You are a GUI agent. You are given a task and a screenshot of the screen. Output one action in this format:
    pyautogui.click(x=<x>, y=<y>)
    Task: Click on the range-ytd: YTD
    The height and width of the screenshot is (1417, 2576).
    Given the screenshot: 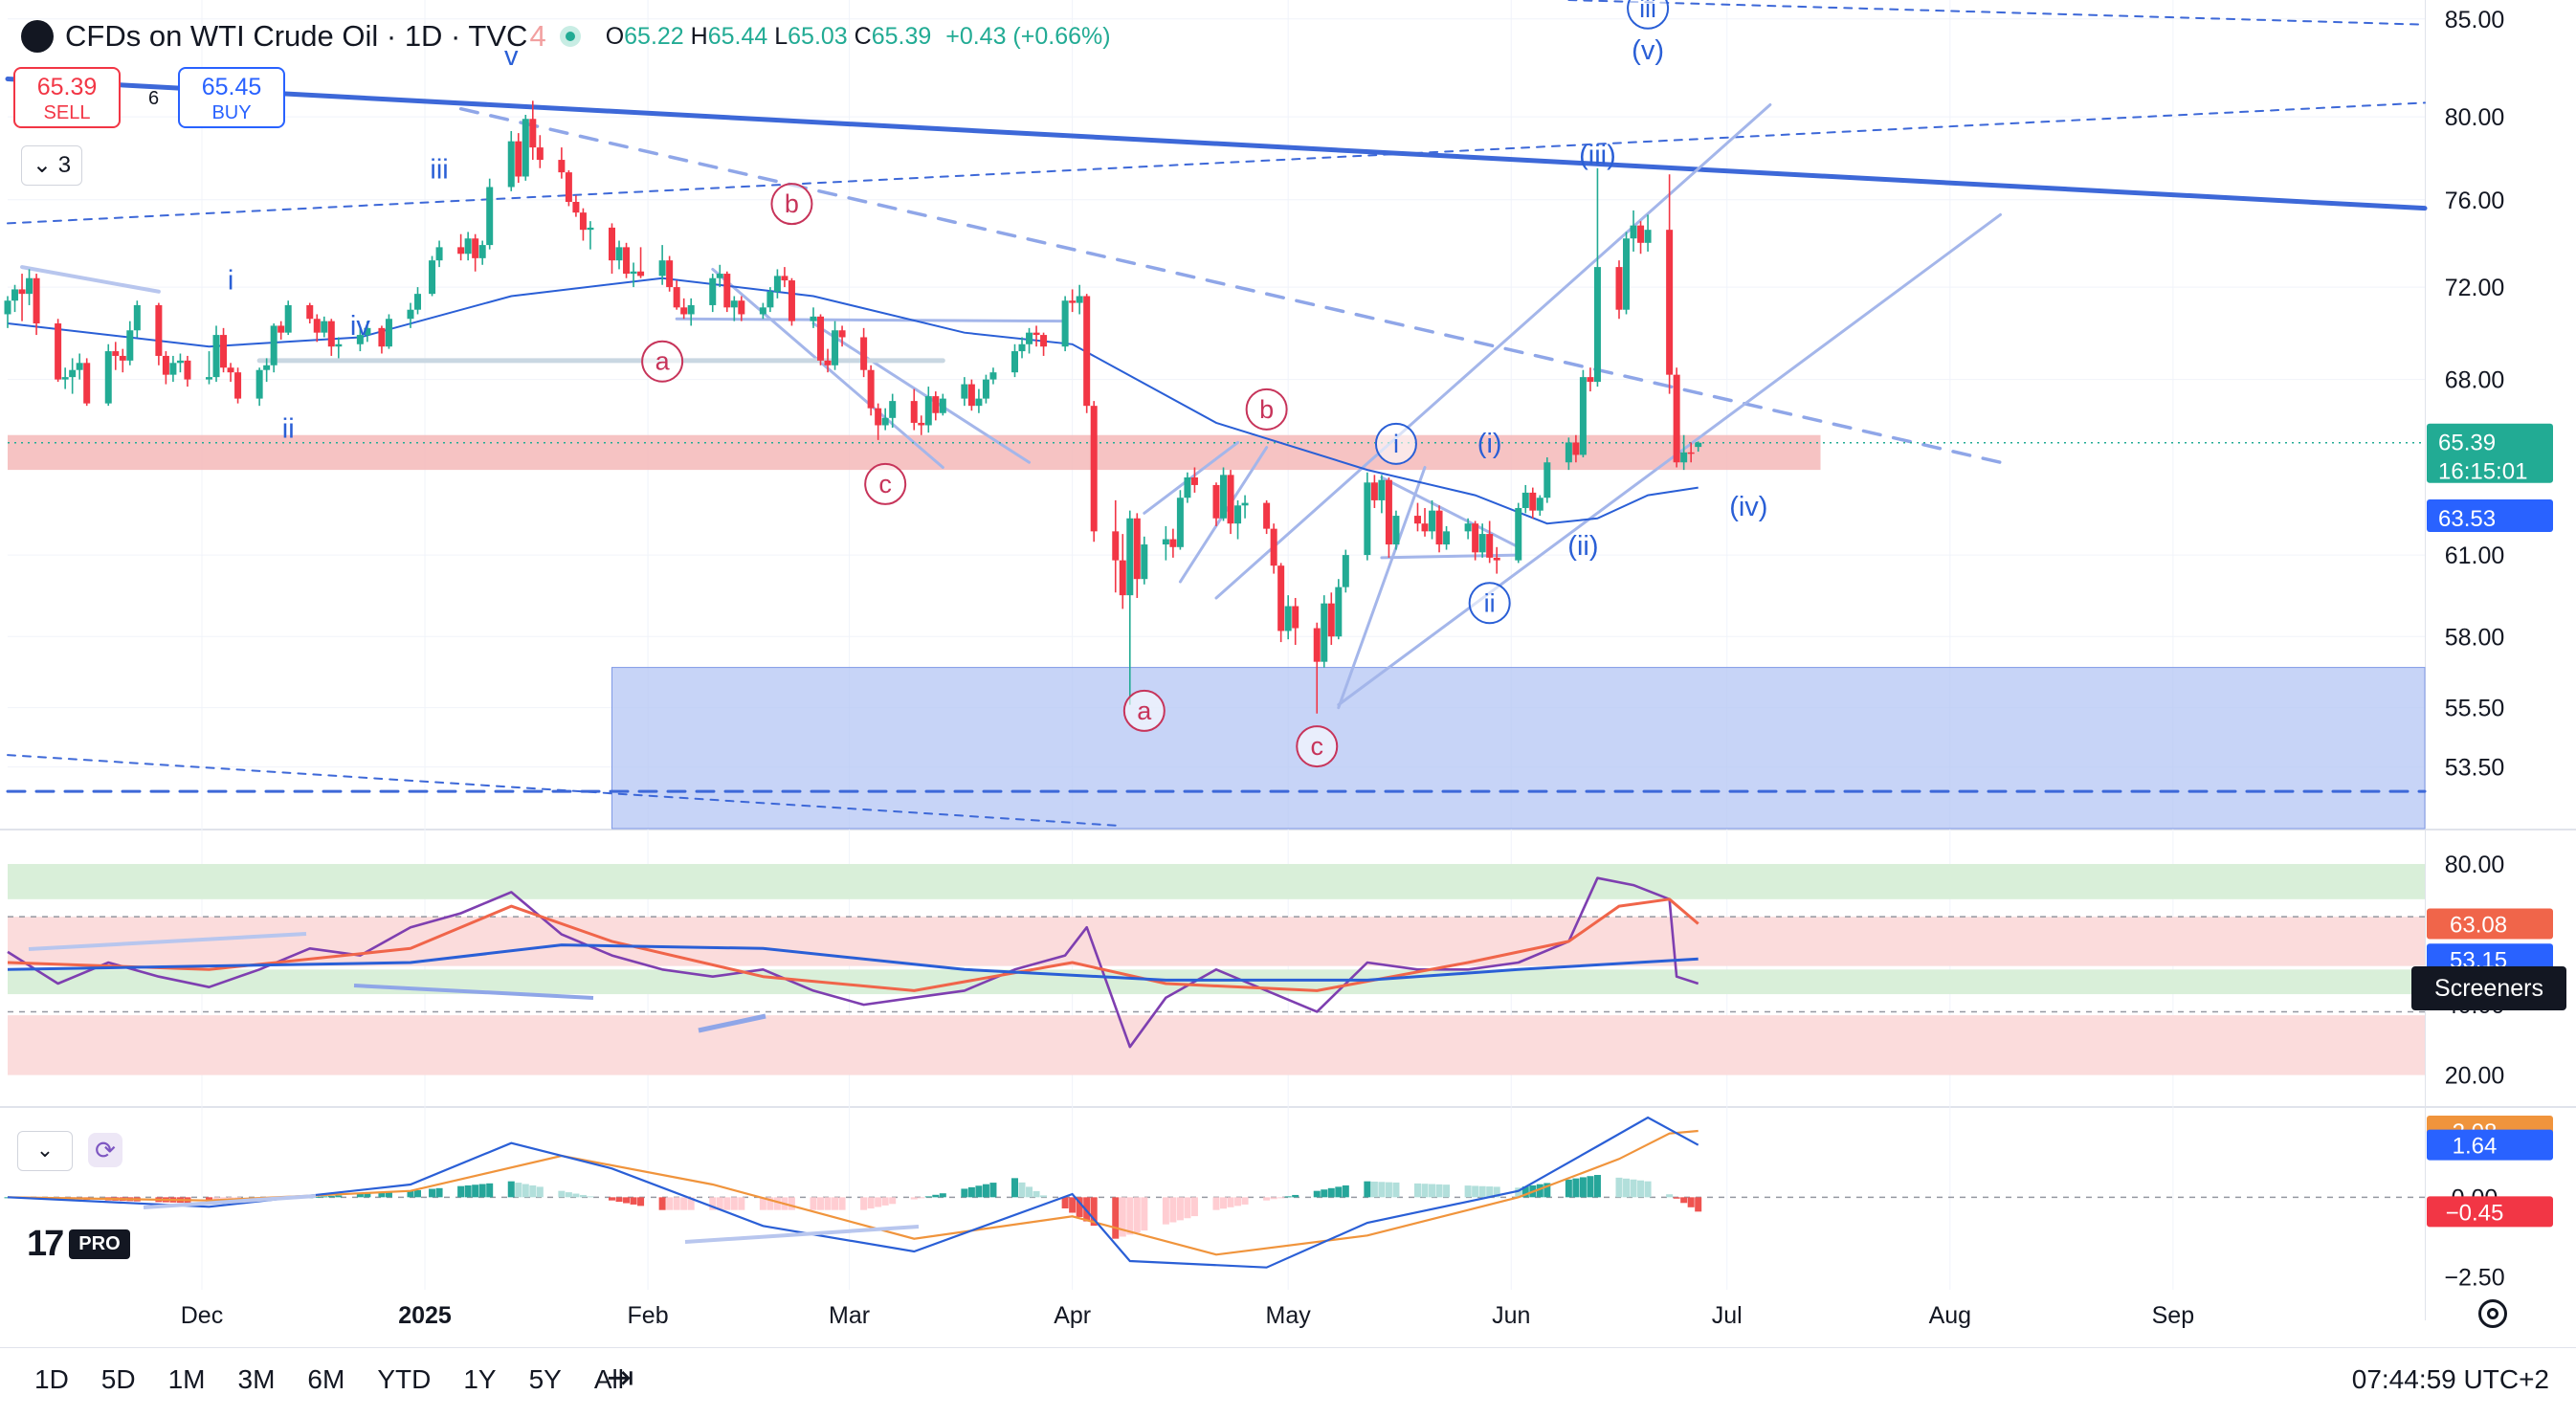 What is the action you would take?
    pyautogui.click(x=404, y=1379)
    